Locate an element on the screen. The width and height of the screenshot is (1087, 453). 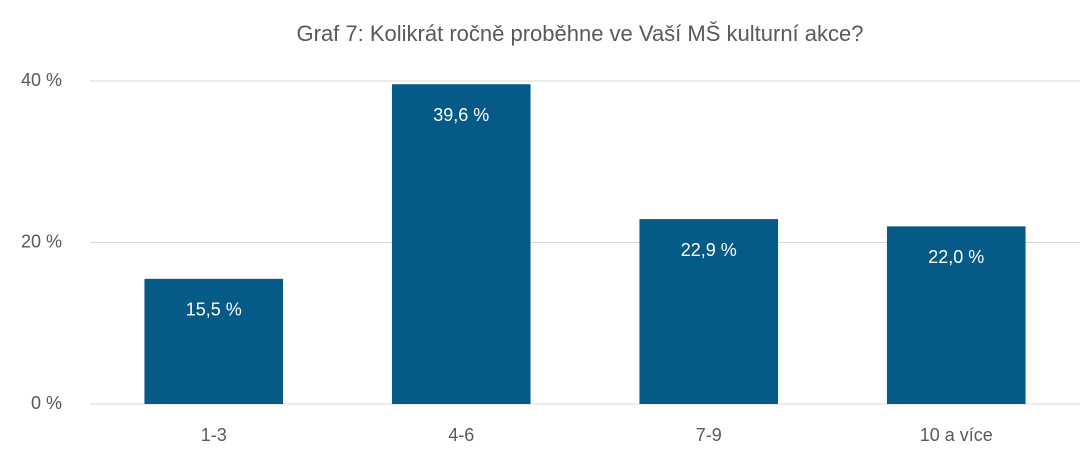
y-tick-label: 0 % is located at coordinates (46, 403).